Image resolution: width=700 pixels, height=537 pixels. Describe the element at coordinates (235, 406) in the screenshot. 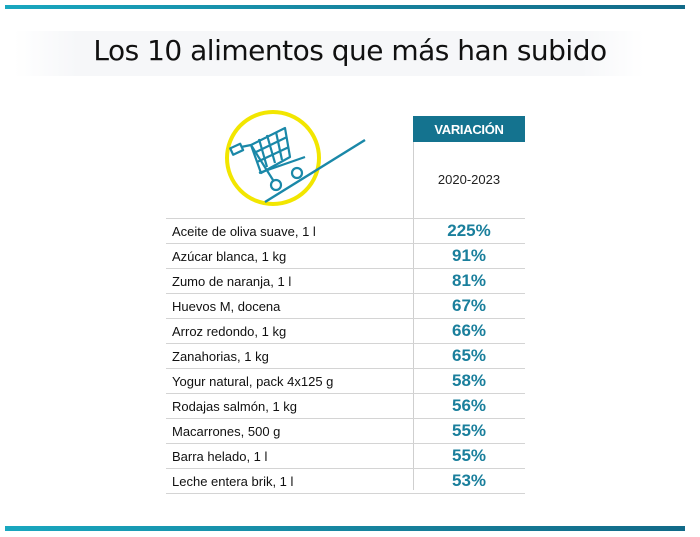

I see `item-name: Rodajas salmón, 1 kg` at that location.